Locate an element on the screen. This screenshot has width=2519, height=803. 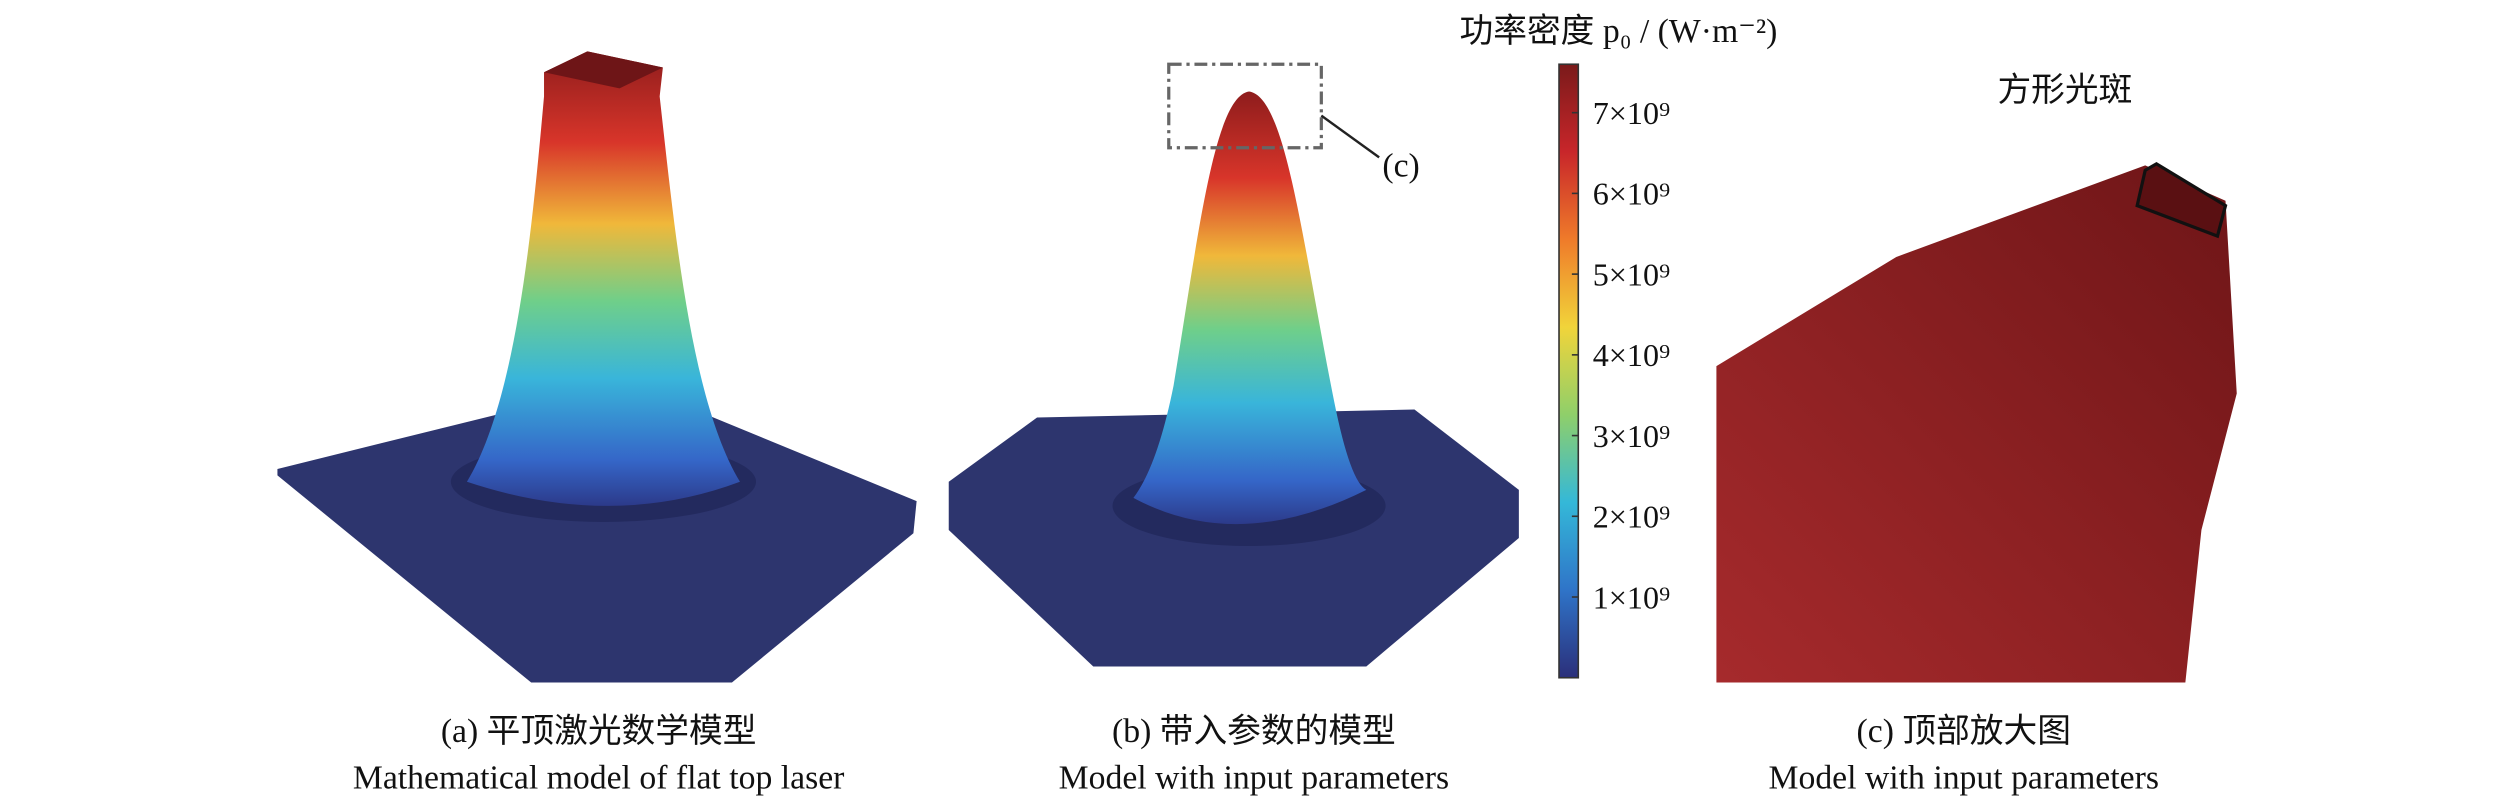
square-spot is located at coordinates (2181, 200).